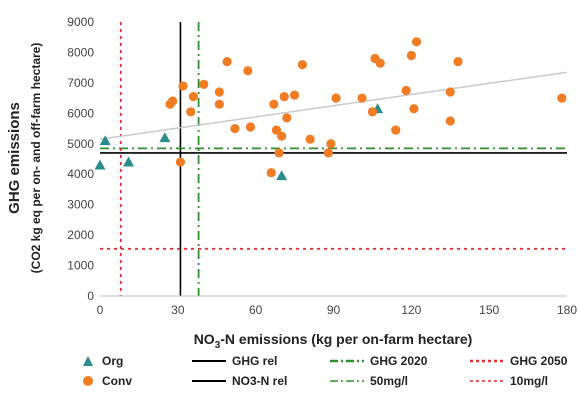 The width and height of the screenshot is (579, 400). What do you see at coordinates (260, 381) in the screenshot?
I see `legend-label: NO3-N rel` at bounding box center [260, 381].